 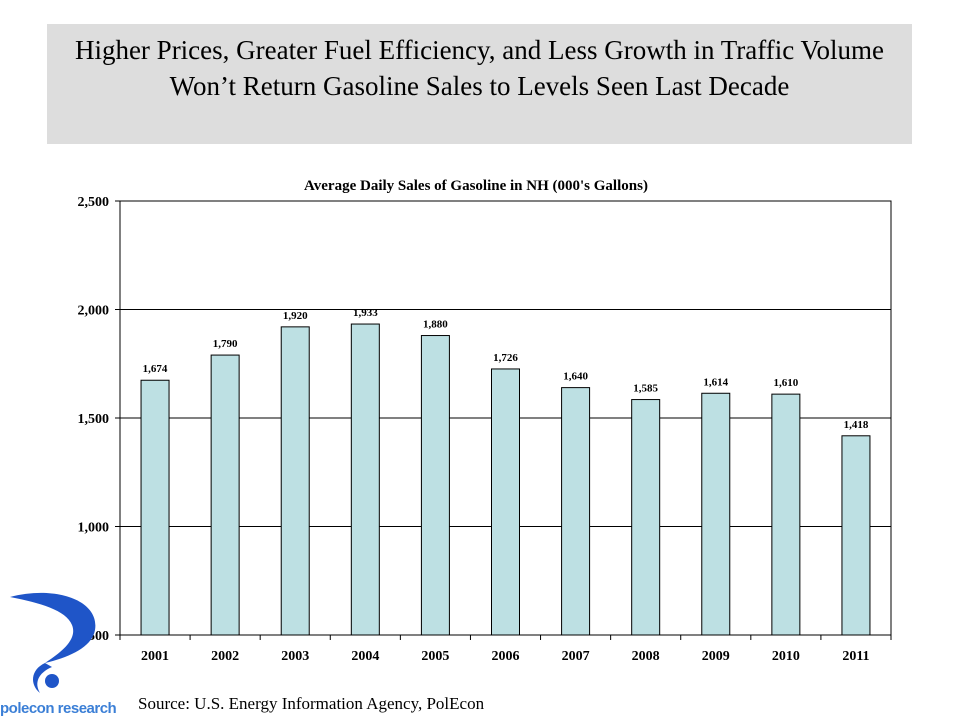 What do you see at coordinates (155, 656) in the screenshot?
I see `x-tick-label: 2001` at bounding box center [155, 656].